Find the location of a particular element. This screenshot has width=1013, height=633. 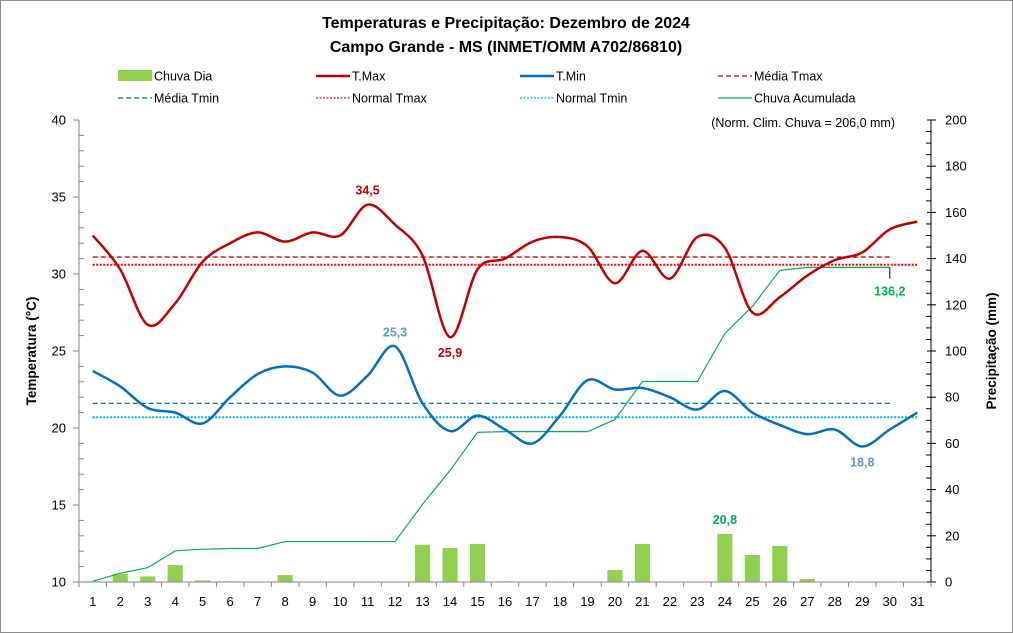

x-tick-label: 6 is located at coordinates (230, 601).